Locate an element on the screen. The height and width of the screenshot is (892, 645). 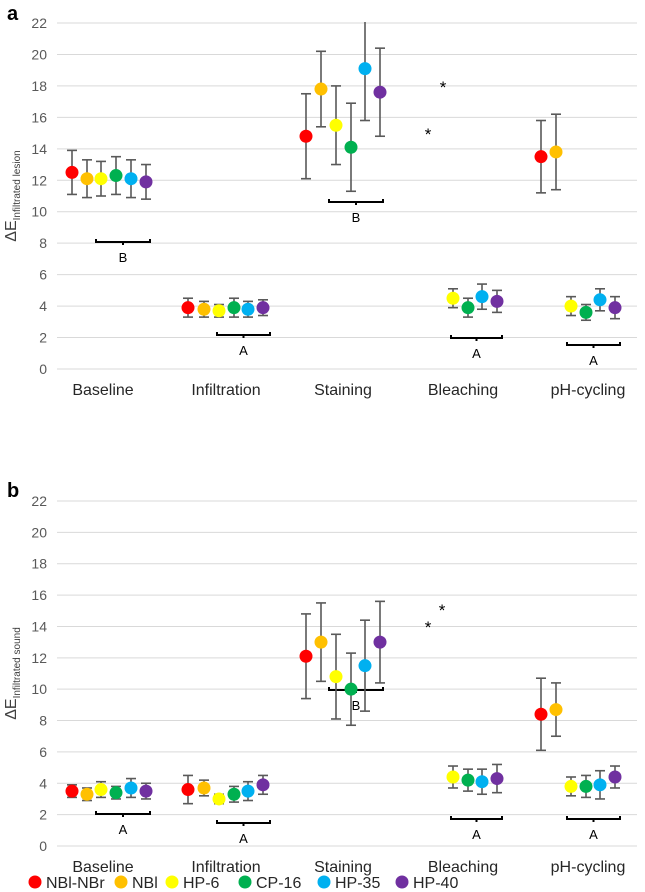
legend-label: HP-35 is located at coordinates (357, 883).